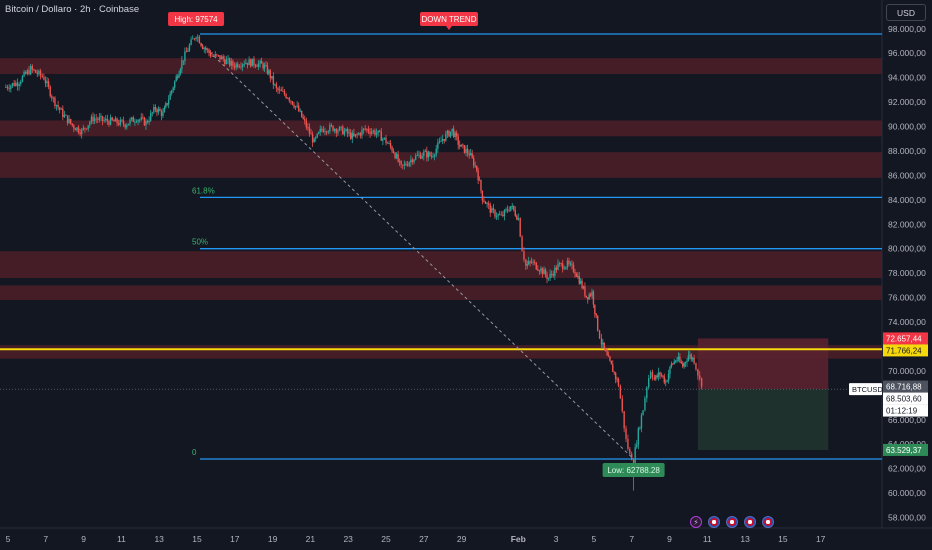 This screenshot has height=550, width=932. What do you see at coordinates (594, 539) in the screenshot?
I see `x-tick-label: 5` at bounding box center [594, 539].